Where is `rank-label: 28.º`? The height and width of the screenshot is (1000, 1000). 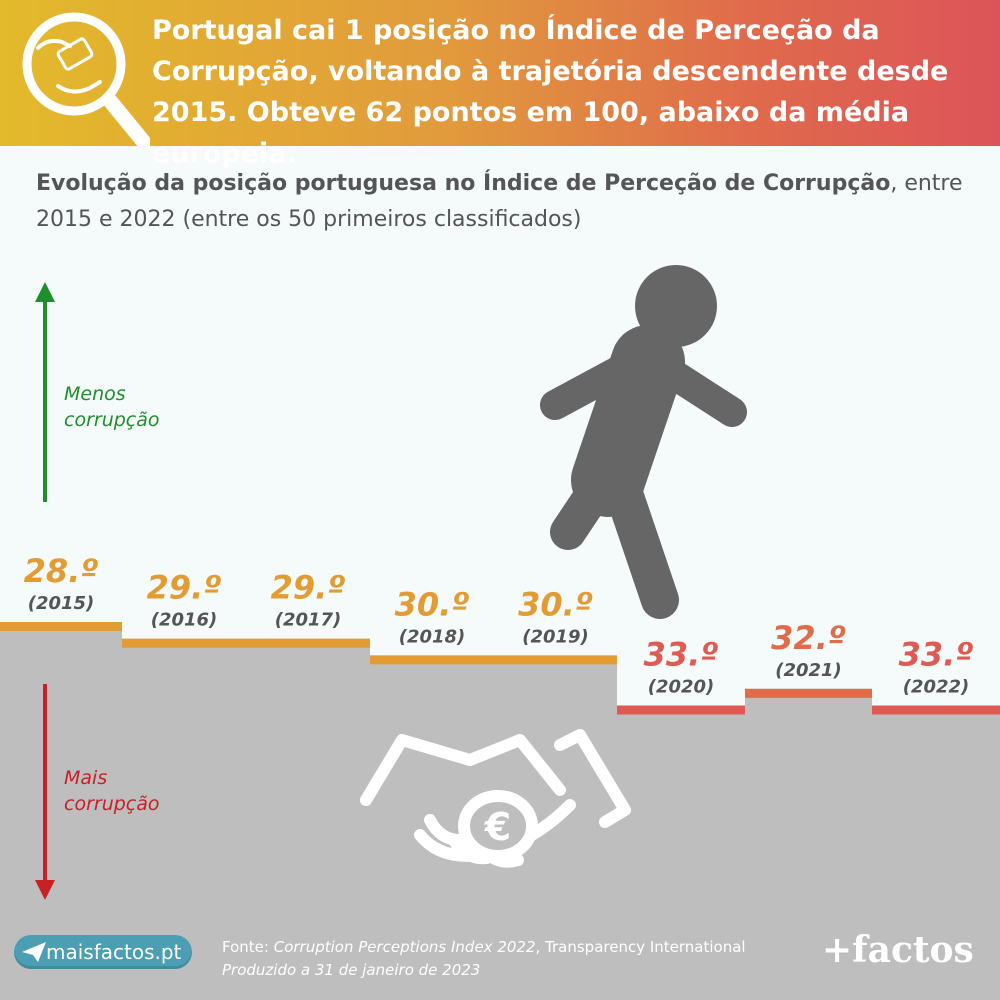
rank-label: 28.º is located at coordinates (61, 571).